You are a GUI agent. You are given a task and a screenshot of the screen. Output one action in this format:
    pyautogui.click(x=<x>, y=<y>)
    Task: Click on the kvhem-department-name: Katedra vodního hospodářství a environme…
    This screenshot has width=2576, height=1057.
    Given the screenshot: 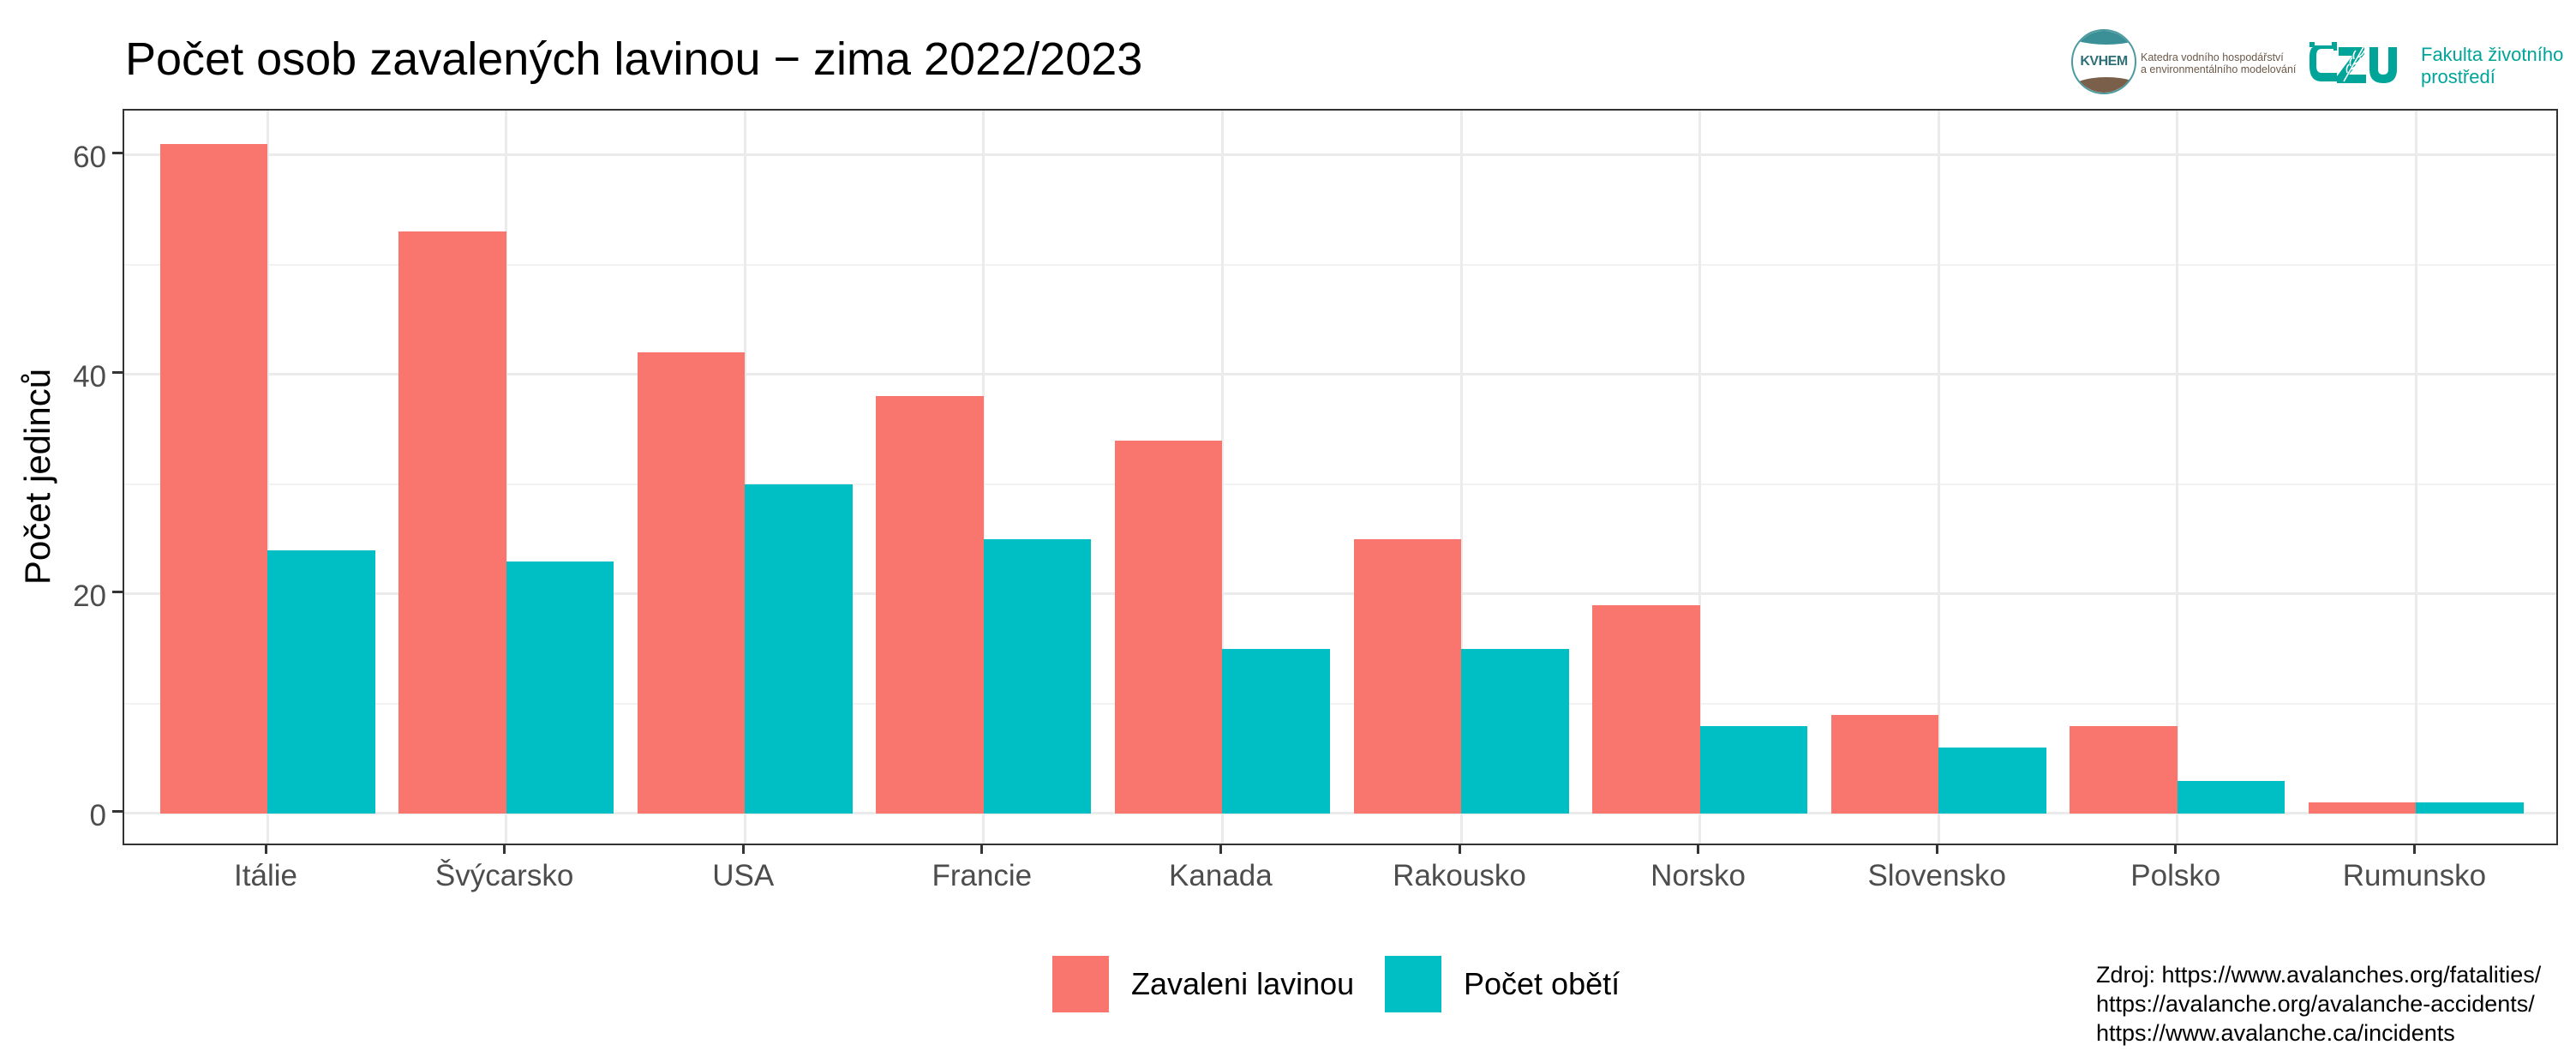 What is the action you would take?
    pyautogui.click(x=2218, y=63)
    